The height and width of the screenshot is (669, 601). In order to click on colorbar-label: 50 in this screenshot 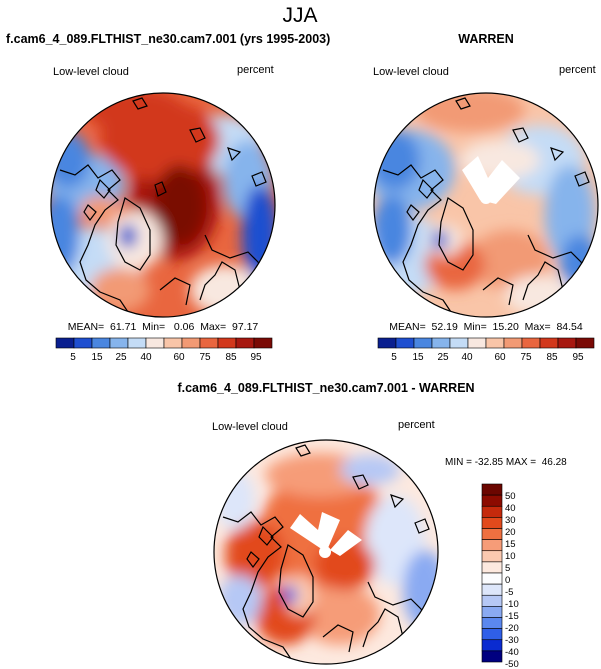, I will do `click(510, 496)`.